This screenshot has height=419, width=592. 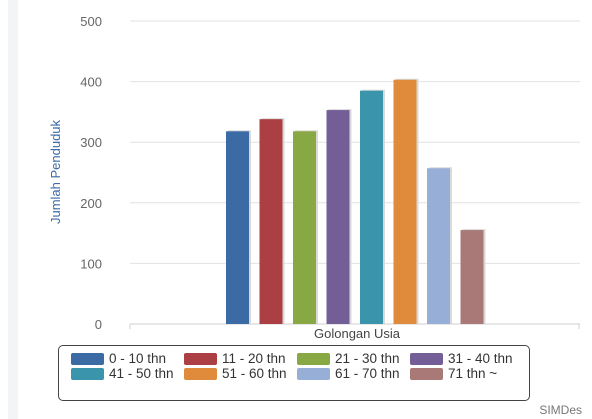 What do you see at coordinates (91, 21) in the screenshot?
I see `y-tick-label: 500` at bounding box center [91, 21].